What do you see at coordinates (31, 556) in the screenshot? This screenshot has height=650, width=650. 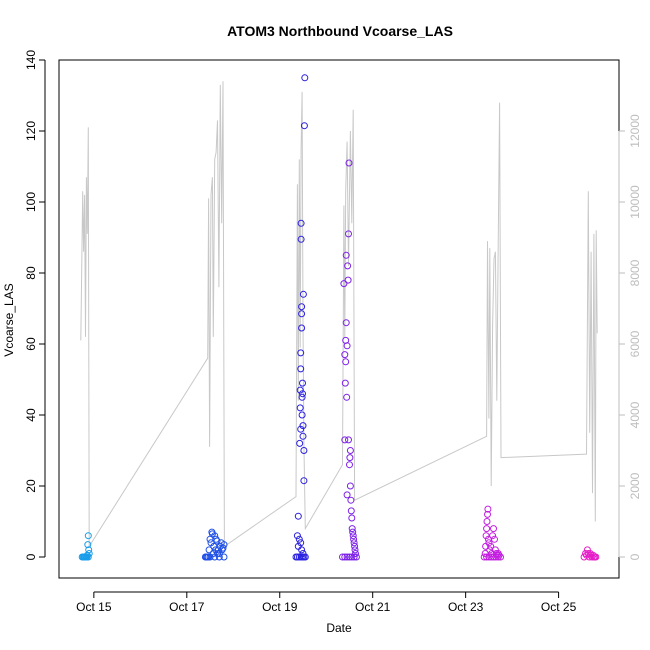 I see `y-tick-label: 0` at bounding box center [31, 556].